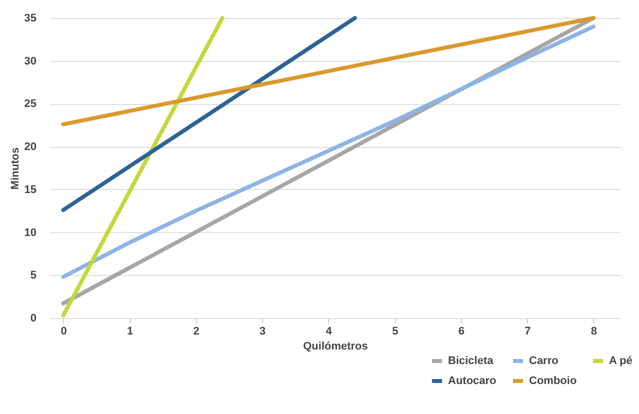 The width and height of the screenshot is (639, 414). What do you see at coordinates (472, 381) in the screenshot?
I see `legend-label: Autocaro` at bounding box center [472, 381].